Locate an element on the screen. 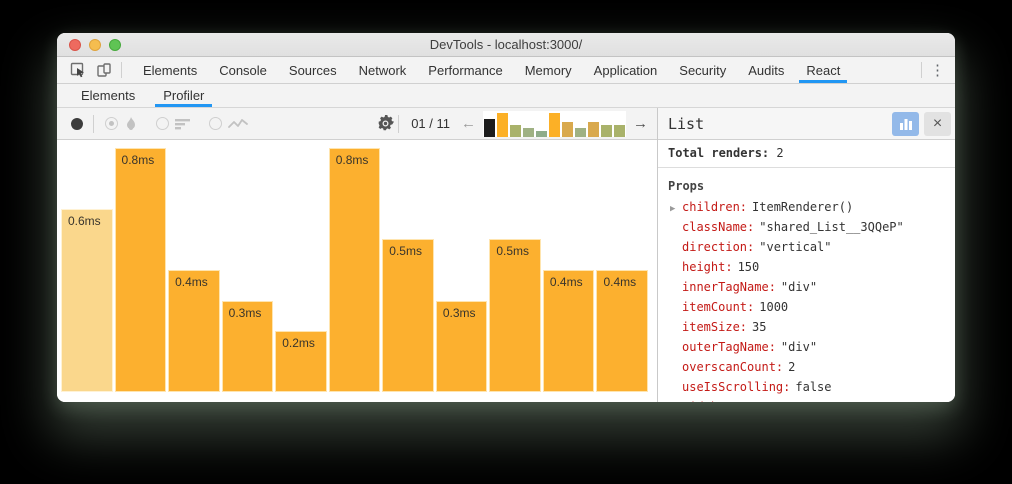 The width and height of the screenshot is (1012, 484). prop-name: useIsScrolling: is located at coordinates (736, 387).